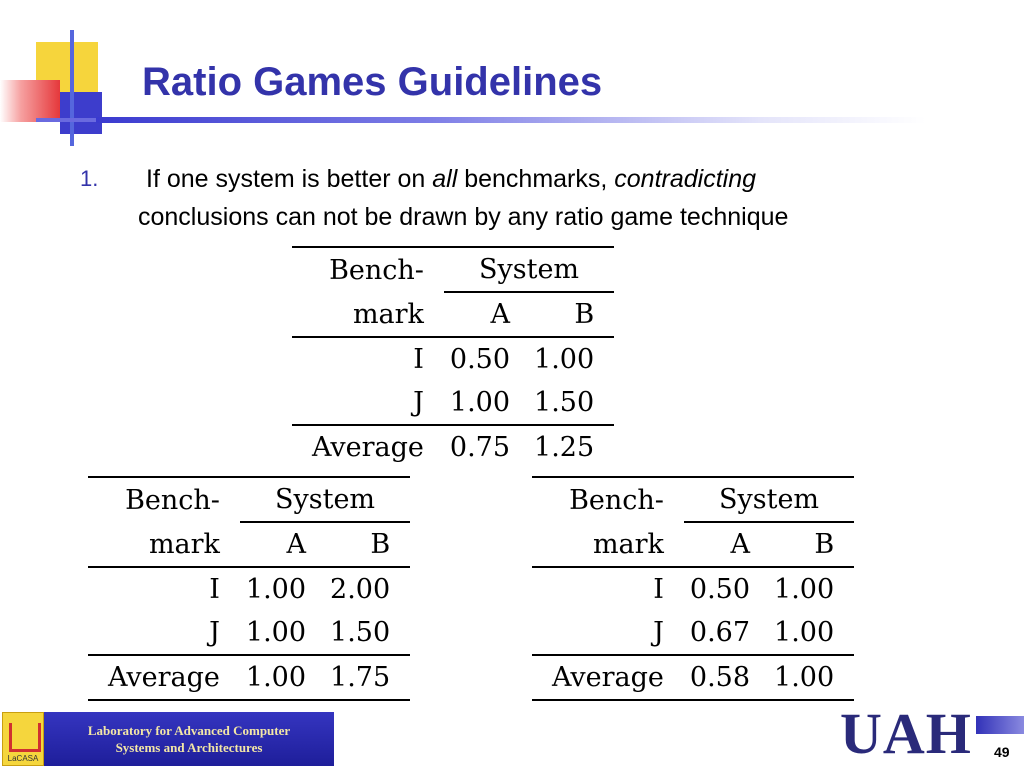 The height and width of the screenshot is (768, 1024). Describe the element at coordinates (372, 82) in the screenshot. I see `slide-title: Ratio Games Guidelines` at that location.